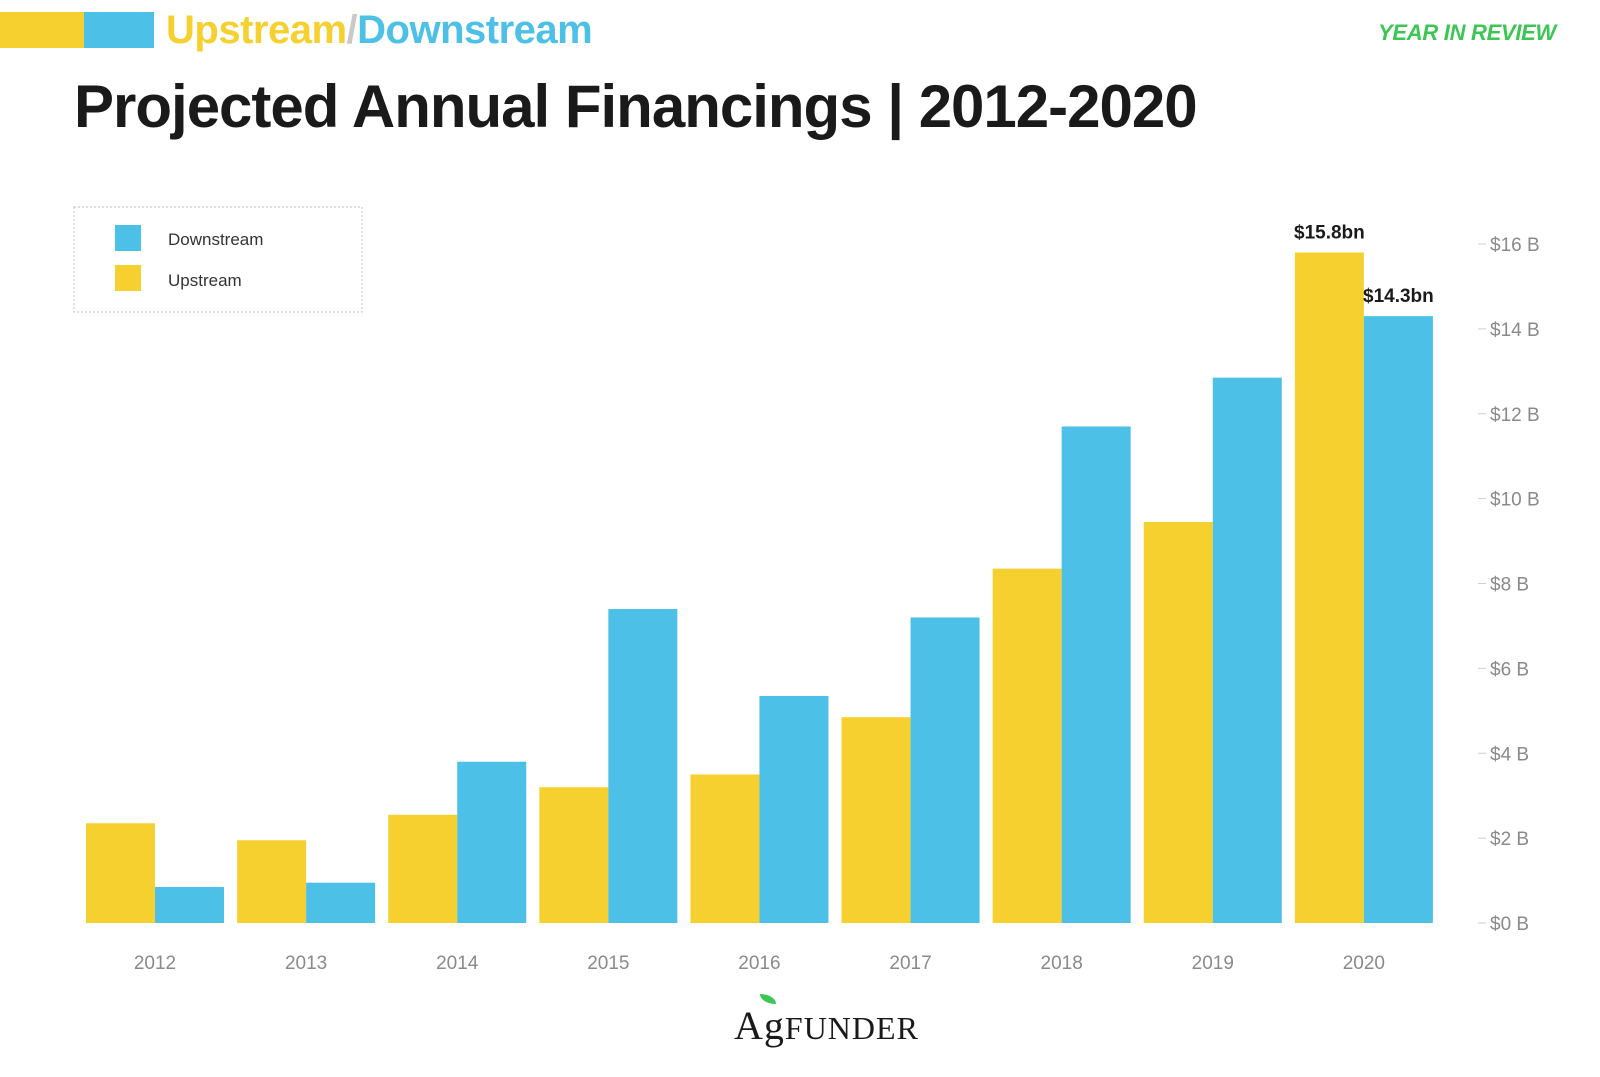 Image resolution: width=1600 pixels, height=1077 pixels. What do you see at coordinates (643, 765) in the screenshot?
I see `bar-downstream-2015` at bounding box center [643, 765].